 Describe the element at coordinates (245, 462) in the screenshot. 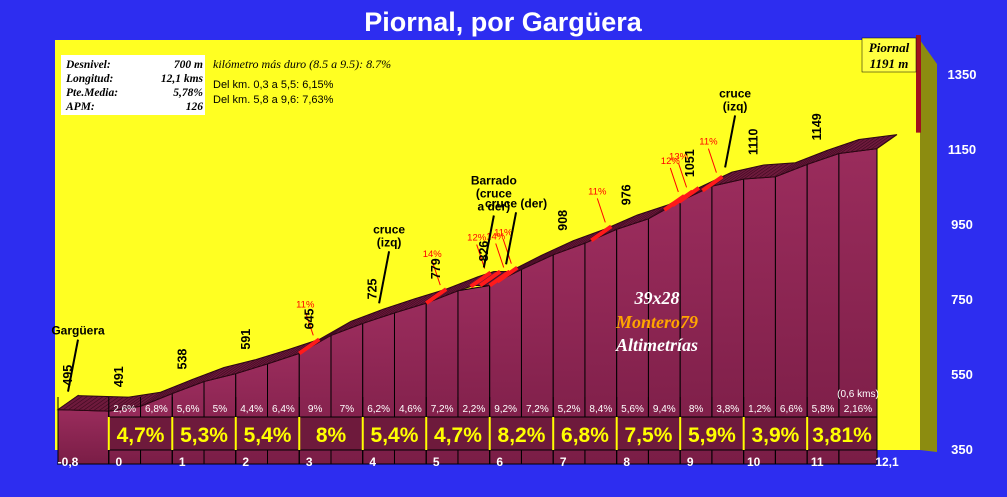

I see `x-tick-label: 2` at that location.